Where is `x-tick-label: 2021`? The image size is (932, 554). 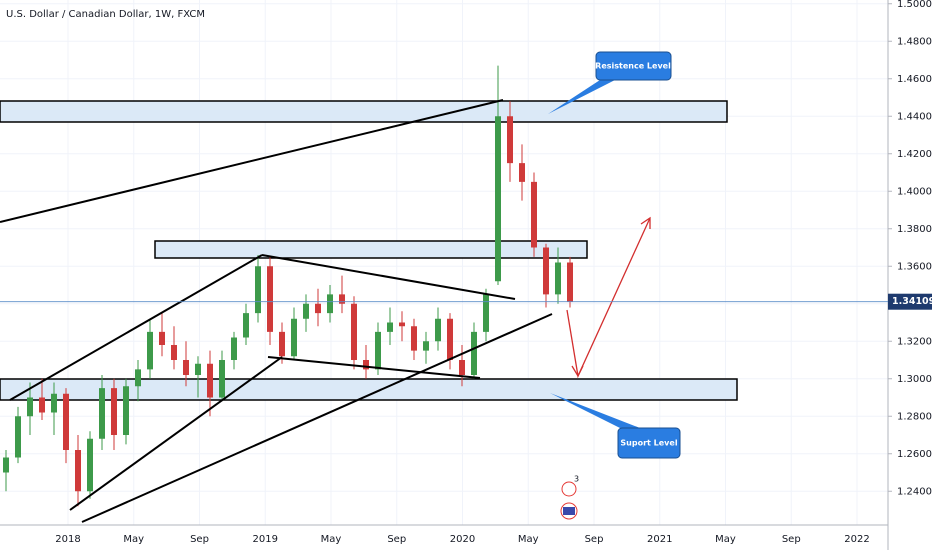
x-tick-label: 2021 is located at coordinates (659, 539).